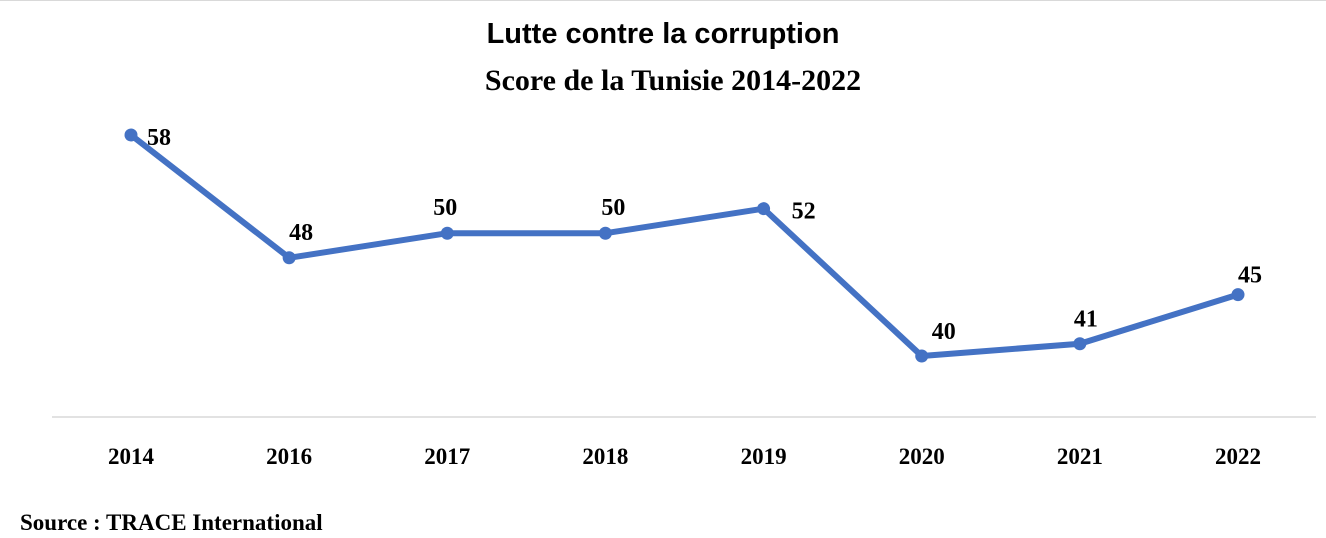 Image resolution: width=1326 pixels, height=538 pixels. What do you see at coordinates (131, 456) in the screenshot?
I see `x-tick-label-2014: 2014` at bounding box center [131, 456].